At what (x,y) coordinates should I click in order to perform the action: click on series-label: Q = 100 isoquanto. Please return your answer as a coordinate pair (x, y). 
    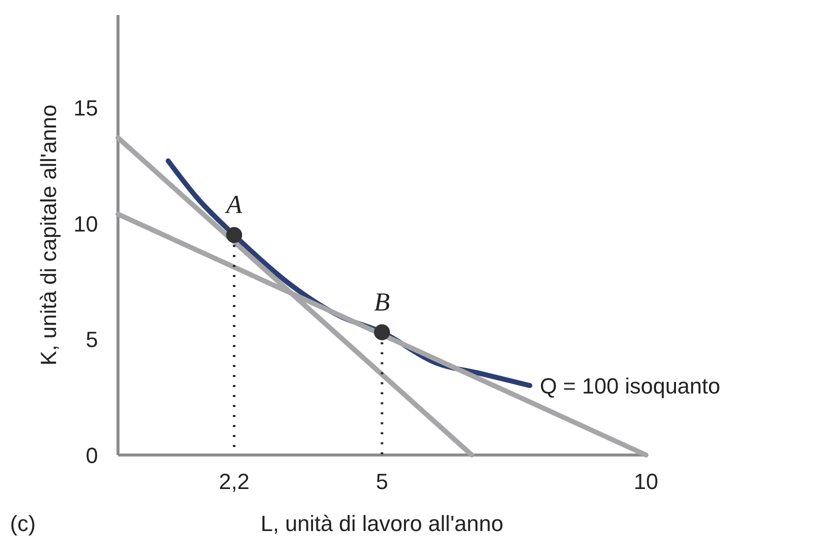
    Looking at the image, I should click on (630, 386).